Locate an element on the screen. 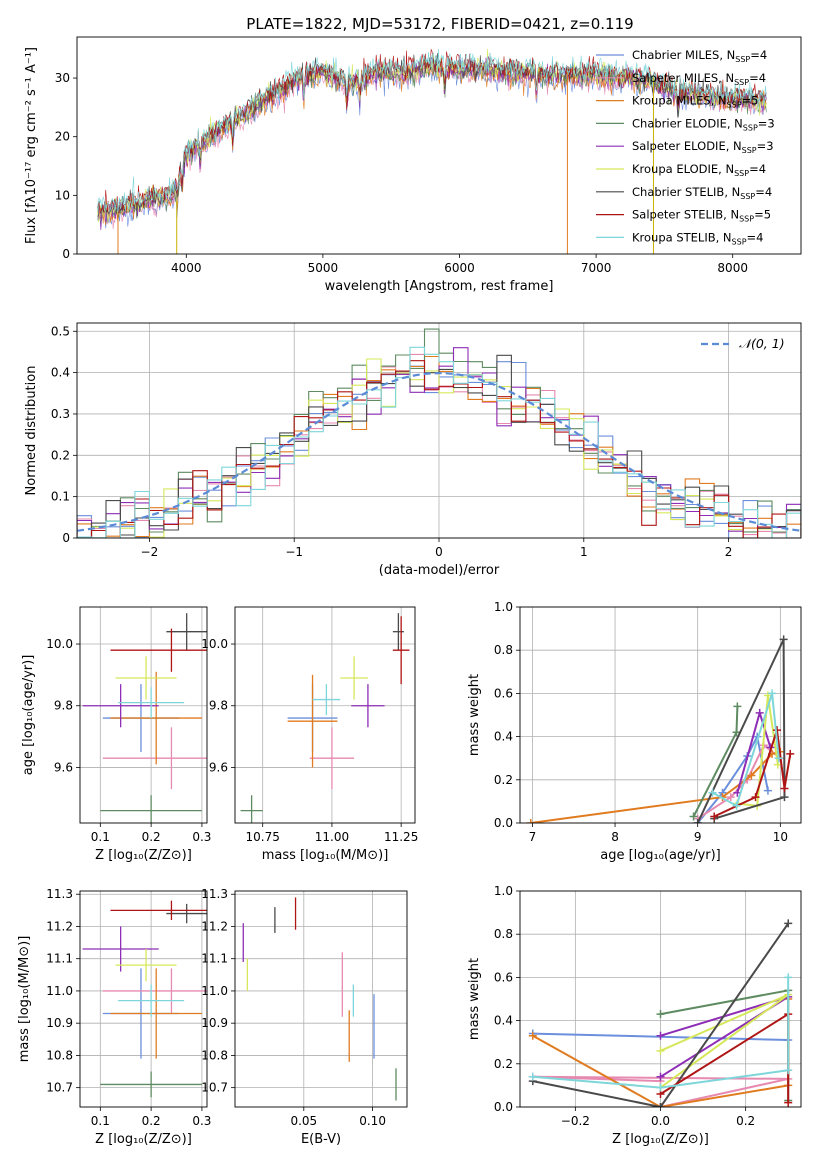 The width and height of the screenshot is (819, 1170). mass_vs_Z-ylabel: mass [log₁₀(M/M⊙)] is located at coordinates (24, 999).